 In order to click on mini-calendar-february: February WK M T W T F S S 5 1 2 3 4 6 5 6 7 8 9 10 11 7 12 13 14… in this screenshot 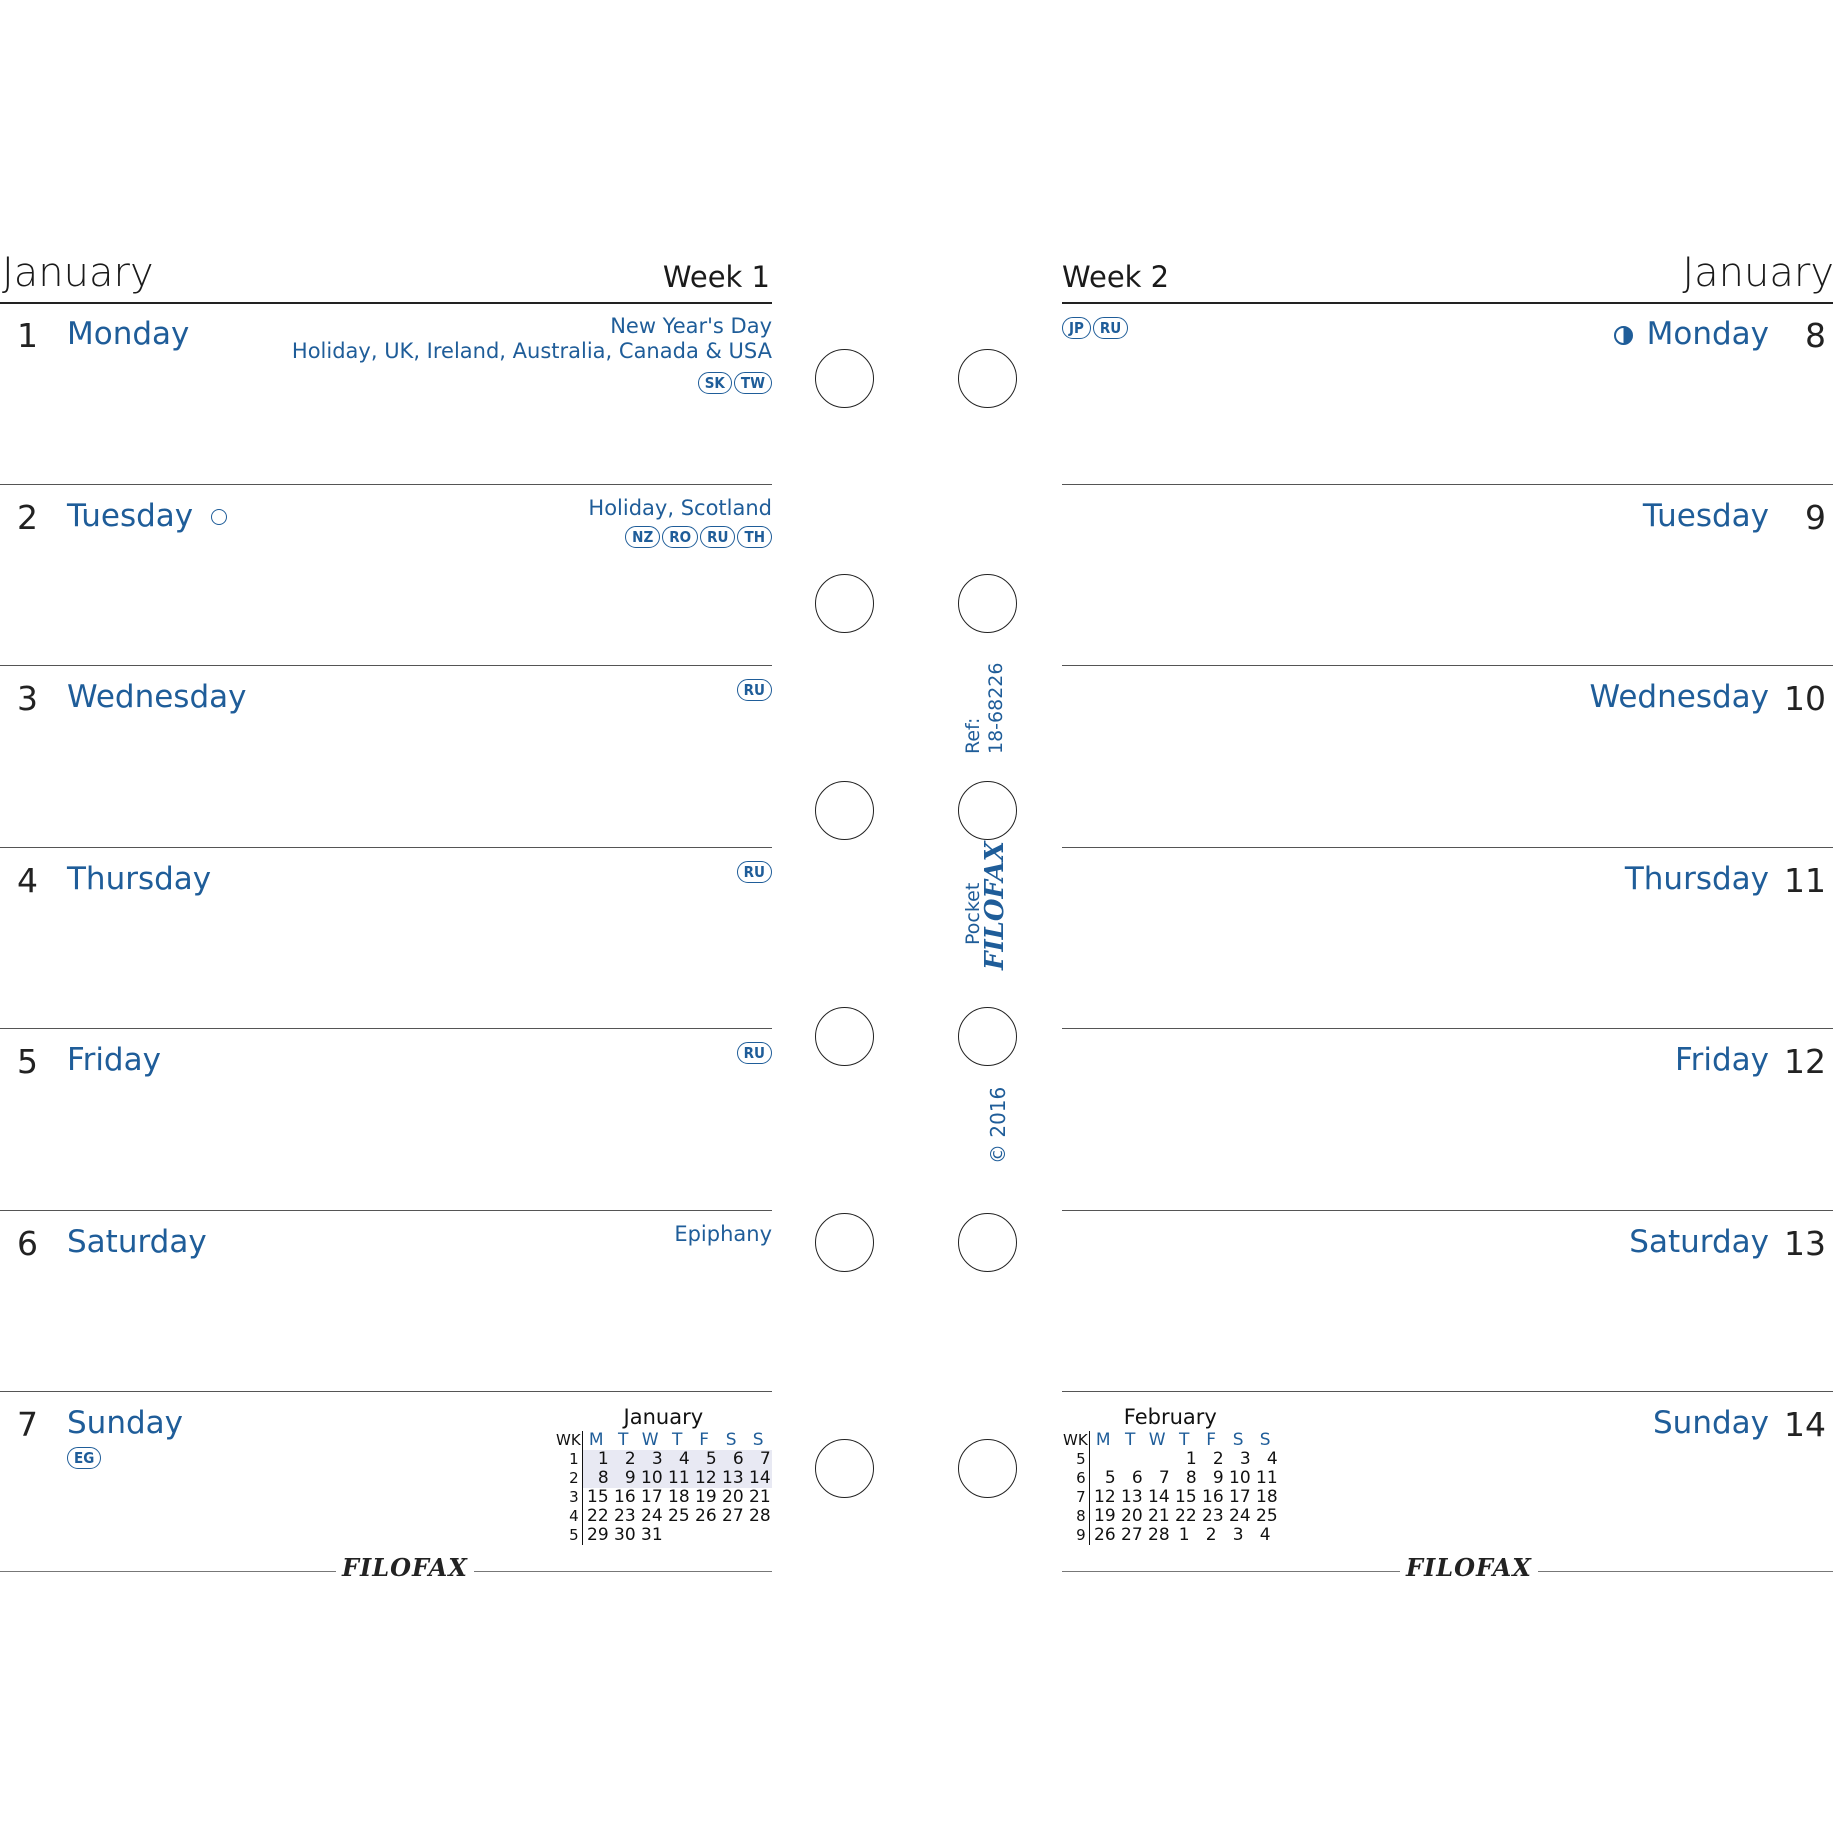, I will do `click(1170, 1475)`.